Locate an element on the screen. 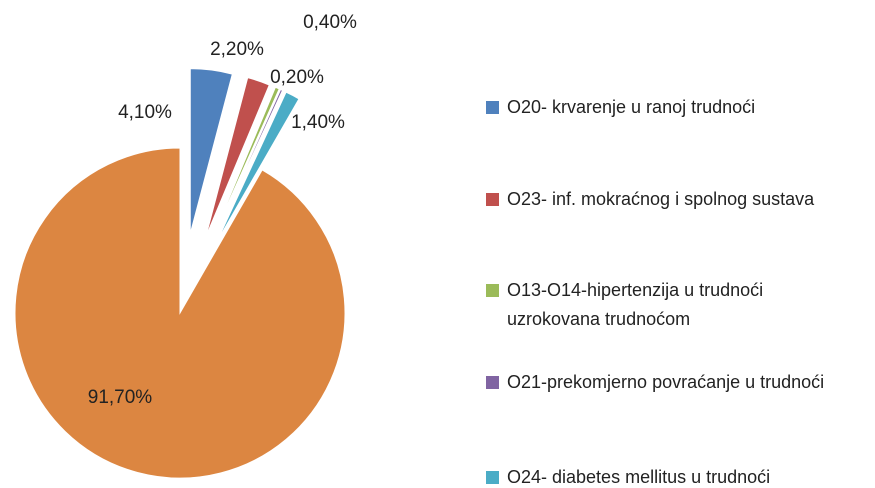 The image size is (875, 488). data-label: 4,10% is located at coordinates (145, 112).